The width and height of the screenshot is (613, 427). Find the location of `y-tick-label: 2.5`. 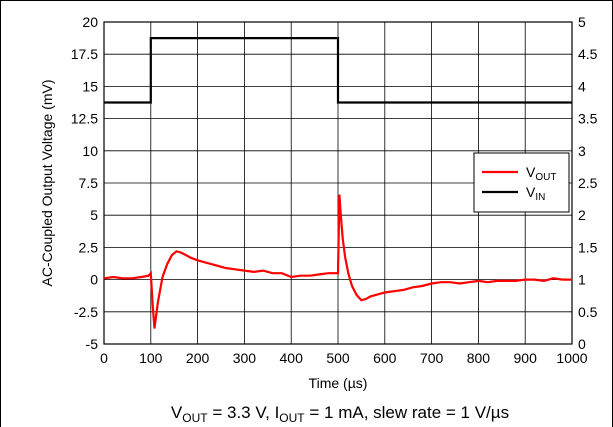

y-tick-label: 2.5 is located at coordinates (89, 247).